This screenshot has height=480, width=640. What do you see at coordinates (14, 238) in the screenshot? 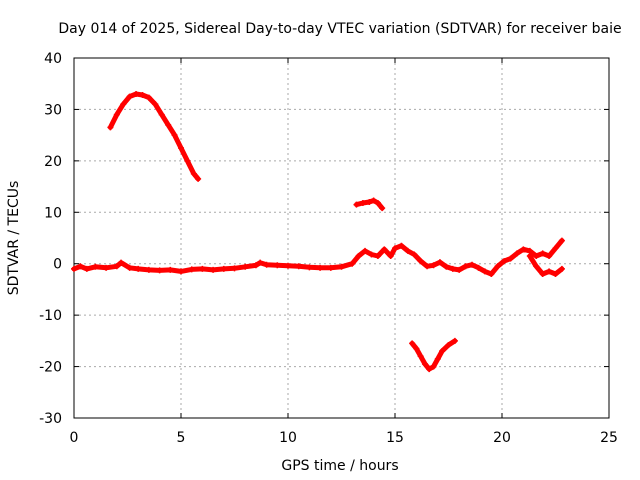
I see `y-axis-label: SDTVAR / TECUs` at bounding box center [14, 238].